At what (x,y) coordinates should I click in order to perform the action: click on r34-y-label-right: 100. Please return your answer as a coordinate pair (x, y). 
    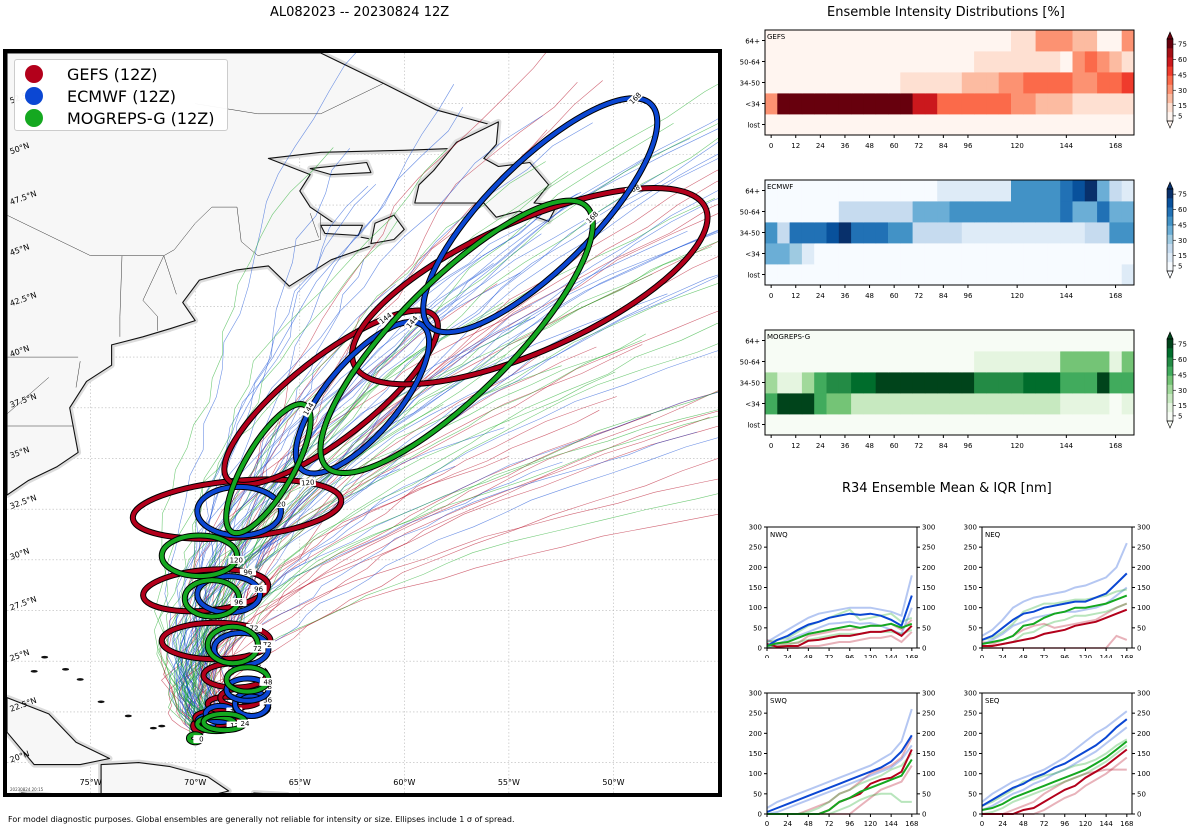
    Looking at the image, I should click on (928, 774).